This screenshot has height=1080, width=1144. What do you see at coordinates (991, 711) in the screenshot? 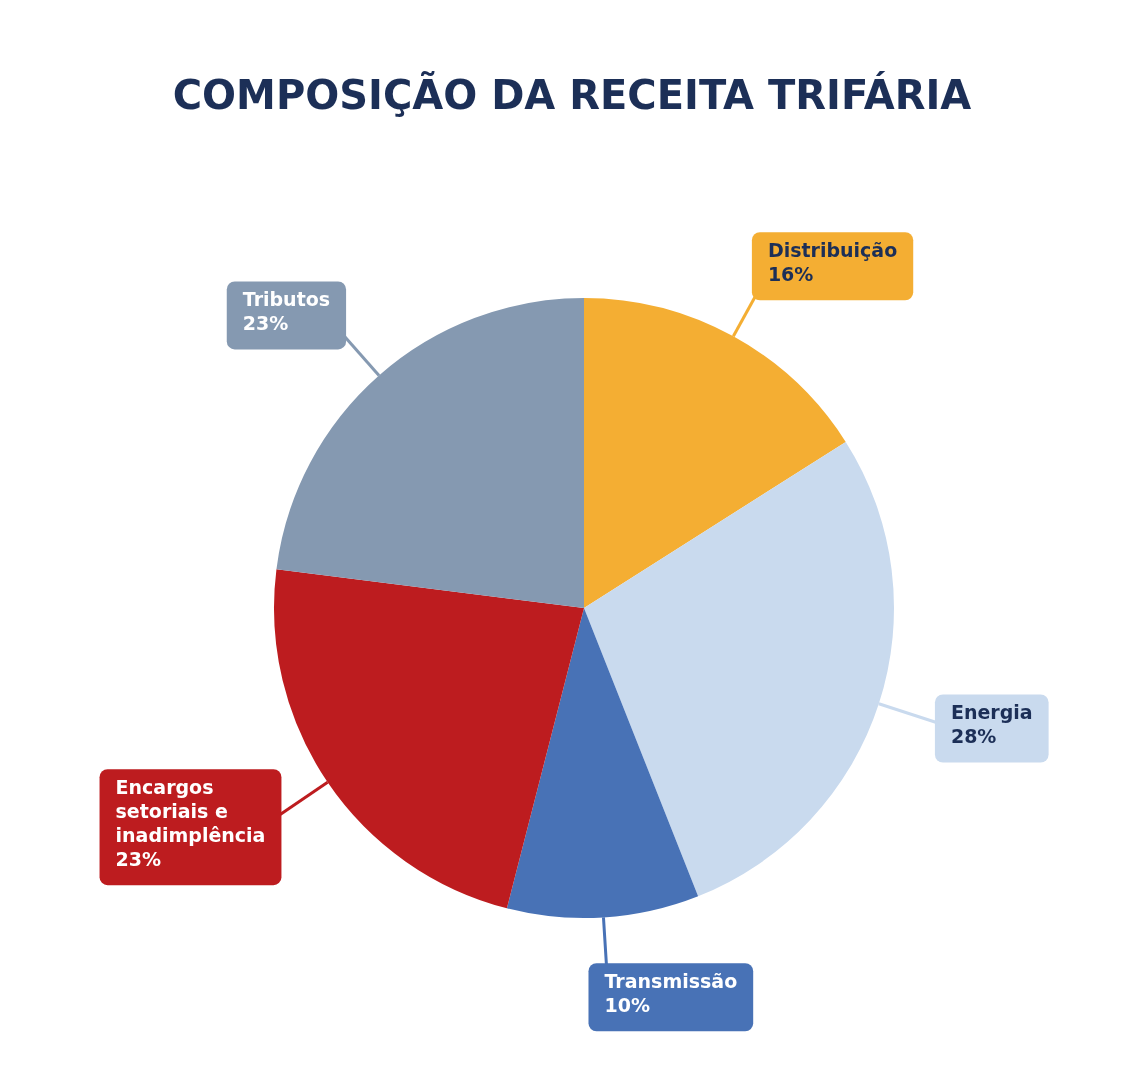
I see `slice-label: Energia` at bounding box center [991, 711].